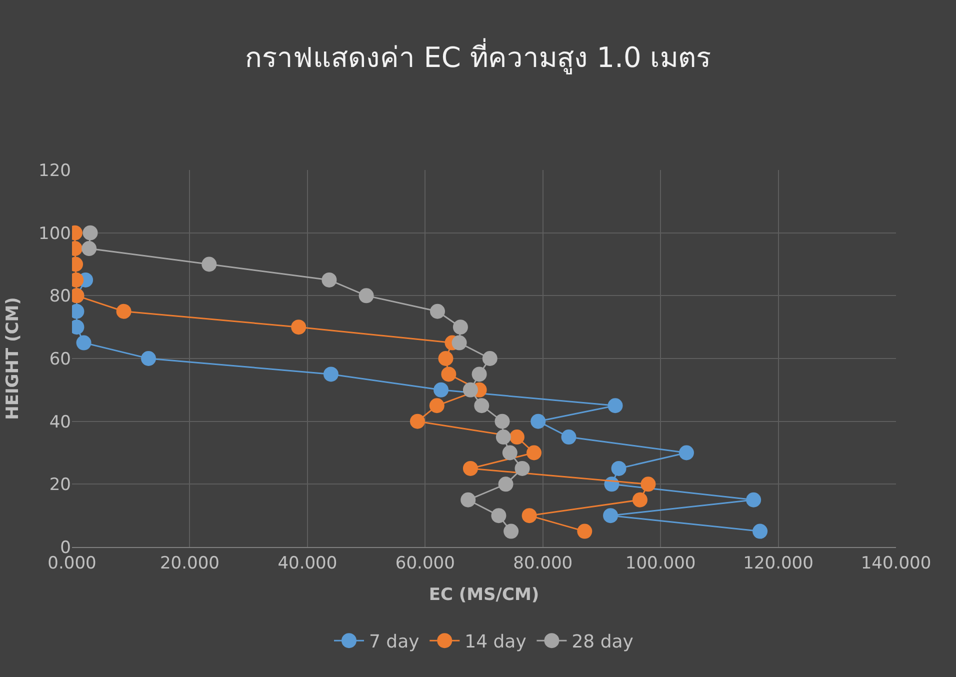 The width and height of the screenshot is (956, 677). What do you see at coordinates (60, 422) in the screenshot?
I see `y-tick-label: 40` at bounding box center [60, 422].